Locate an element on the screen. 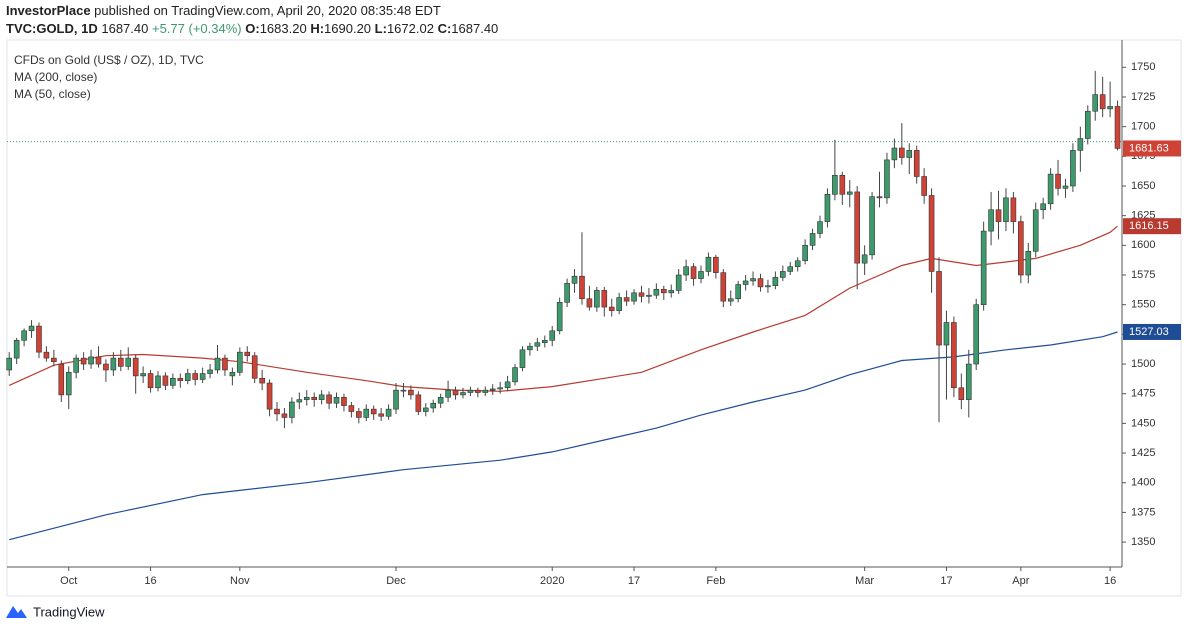 This screenshot has height=631, width=1188. y-tick-label: 1350 is located at coordinates (1143, 542).